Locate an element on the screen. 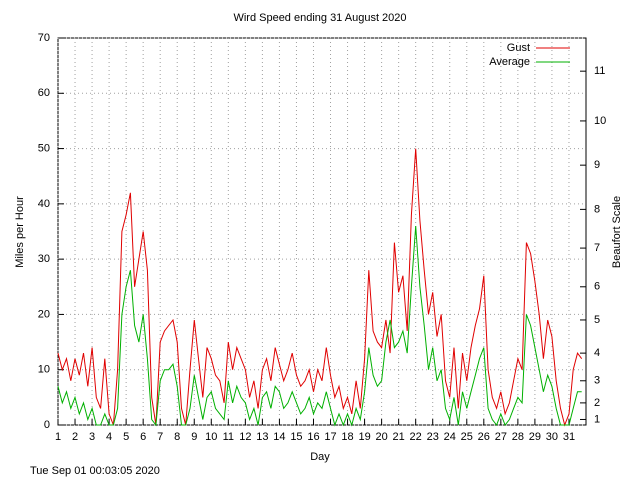  y-tick-label: 40 is located at coordinates (44, 204).